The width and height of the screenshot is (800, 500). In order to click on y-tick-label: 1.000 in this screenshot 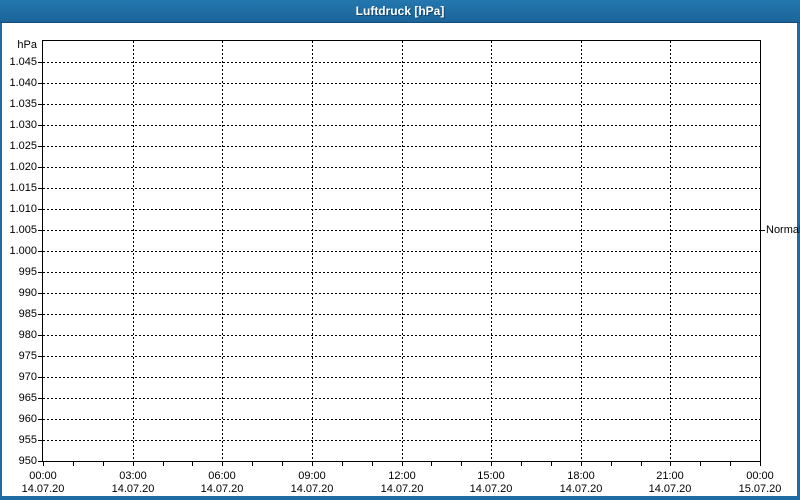, I will do `click(23, 251)`.